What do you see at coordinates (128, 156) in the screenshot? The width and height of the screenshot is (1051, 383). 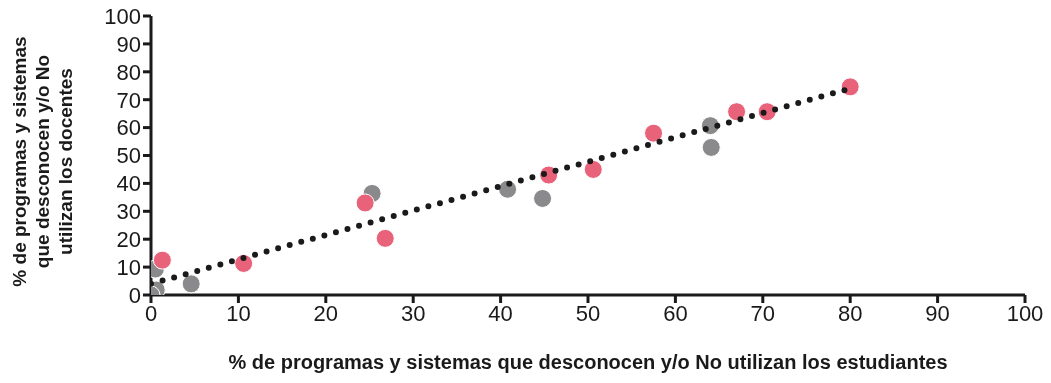 I see `y-tick-label: 50` at bounding box center [128, 156].